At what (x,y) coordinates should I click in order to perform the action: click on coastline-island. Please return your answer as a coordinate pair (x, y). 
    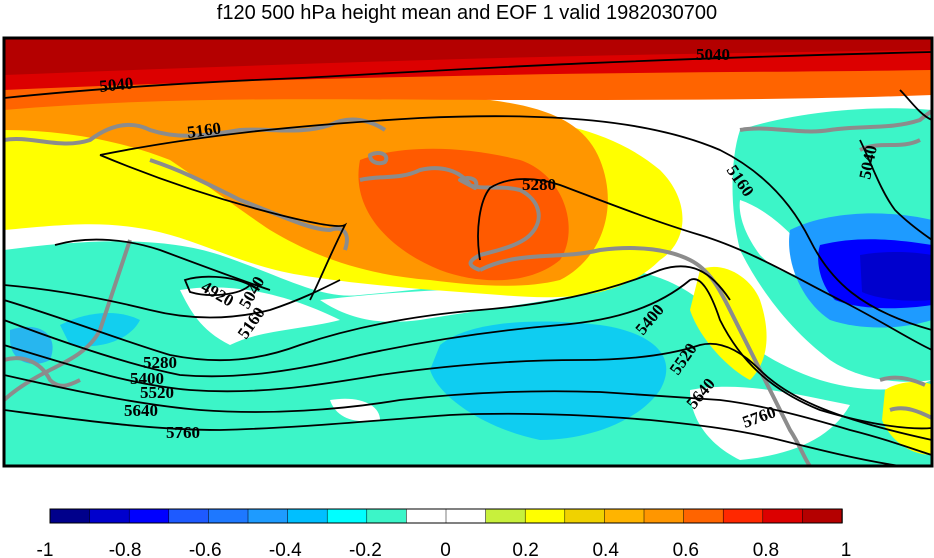
    Looking at the image, I should click on (378, 158).